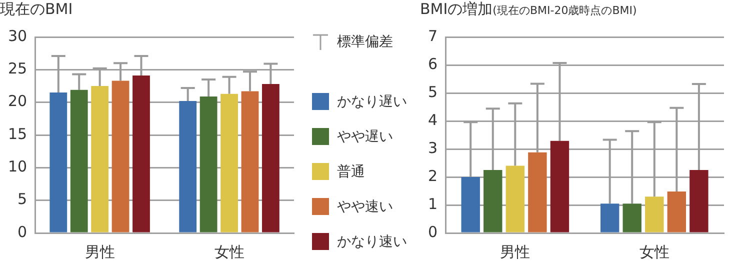  I want to click on chart-title: 現在のBMI, so click(36, 9).